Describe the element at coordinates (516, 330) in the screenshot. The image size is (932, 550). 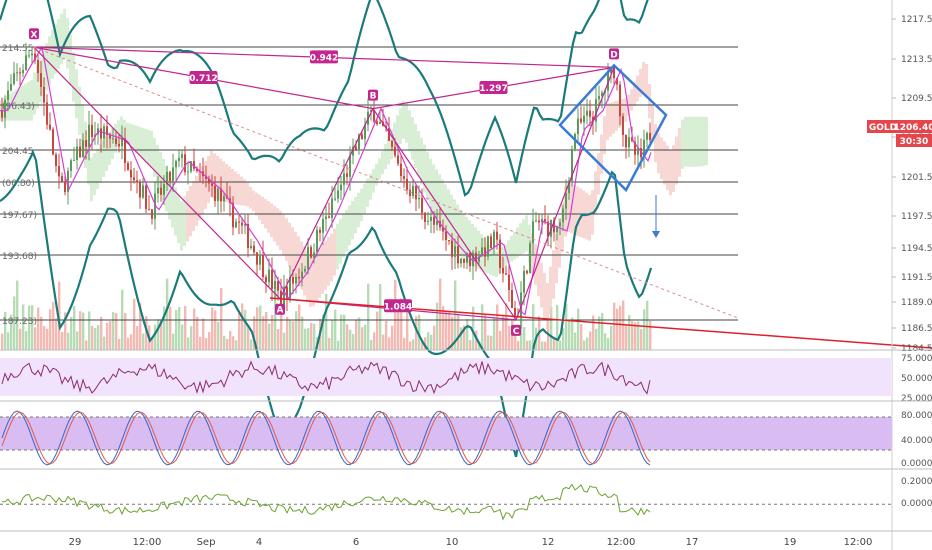
I see `pattern-point-C-badge` at that location.